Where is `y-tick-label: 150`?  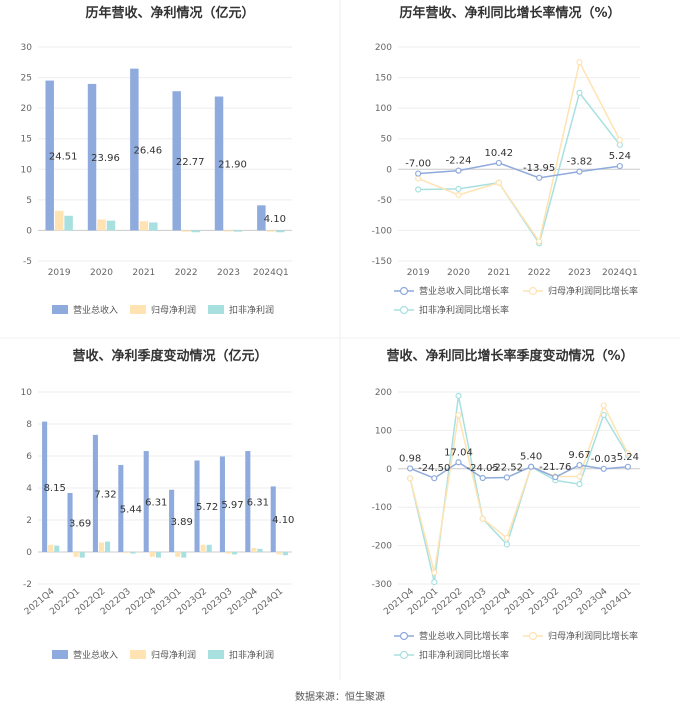
y-tick-label: 150 is located at coordinates (383, 79).